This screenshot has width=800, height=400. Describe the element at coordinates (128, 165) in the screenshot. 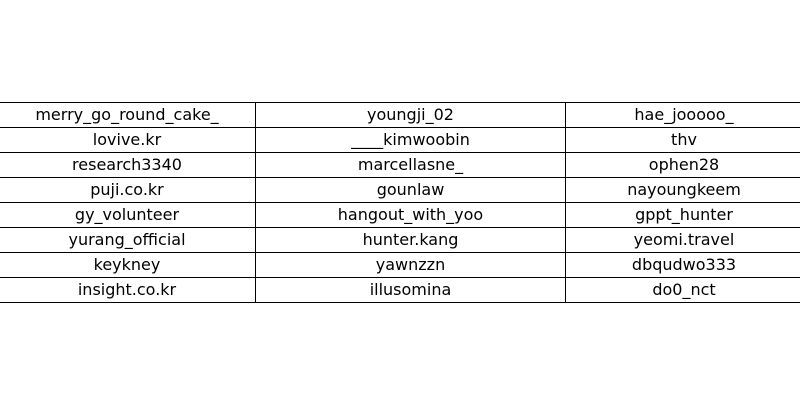

I see `table-cell: research3340` at that location.